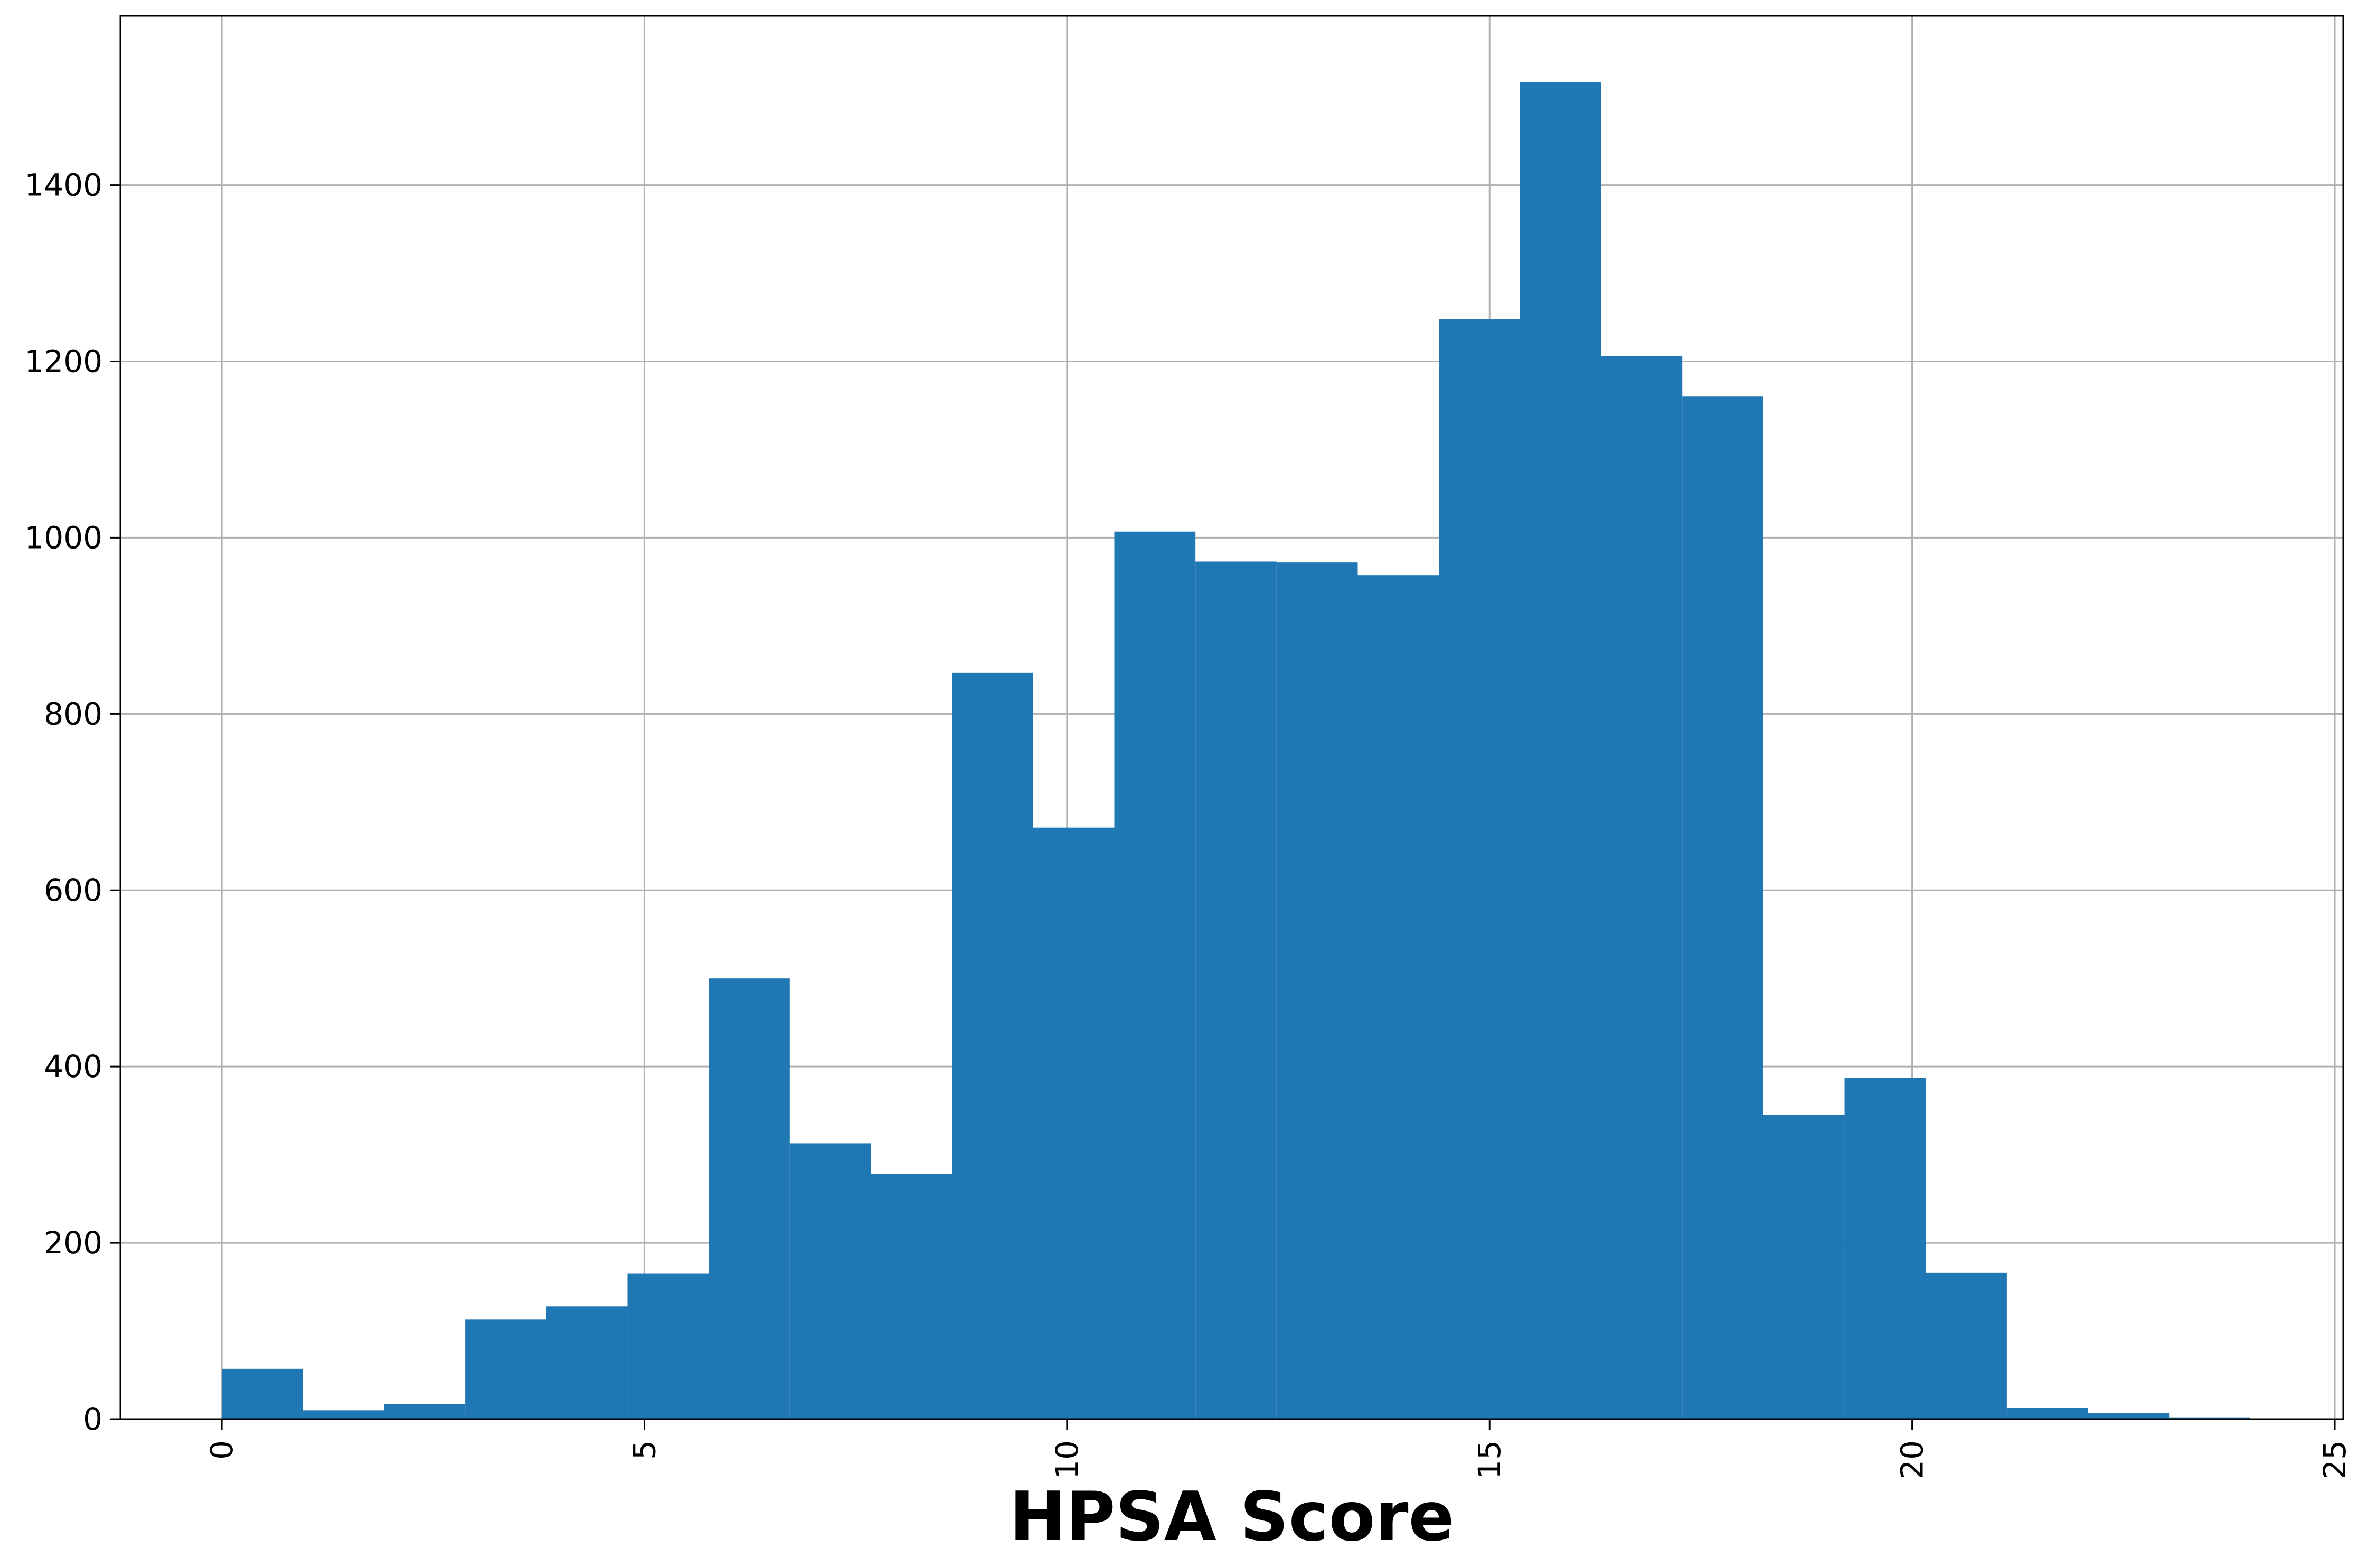  What do you see at coordinates (1912, 1459) in the screenshot?
I see `x-tick-label: 20` at bounding box center [1912, 1459].